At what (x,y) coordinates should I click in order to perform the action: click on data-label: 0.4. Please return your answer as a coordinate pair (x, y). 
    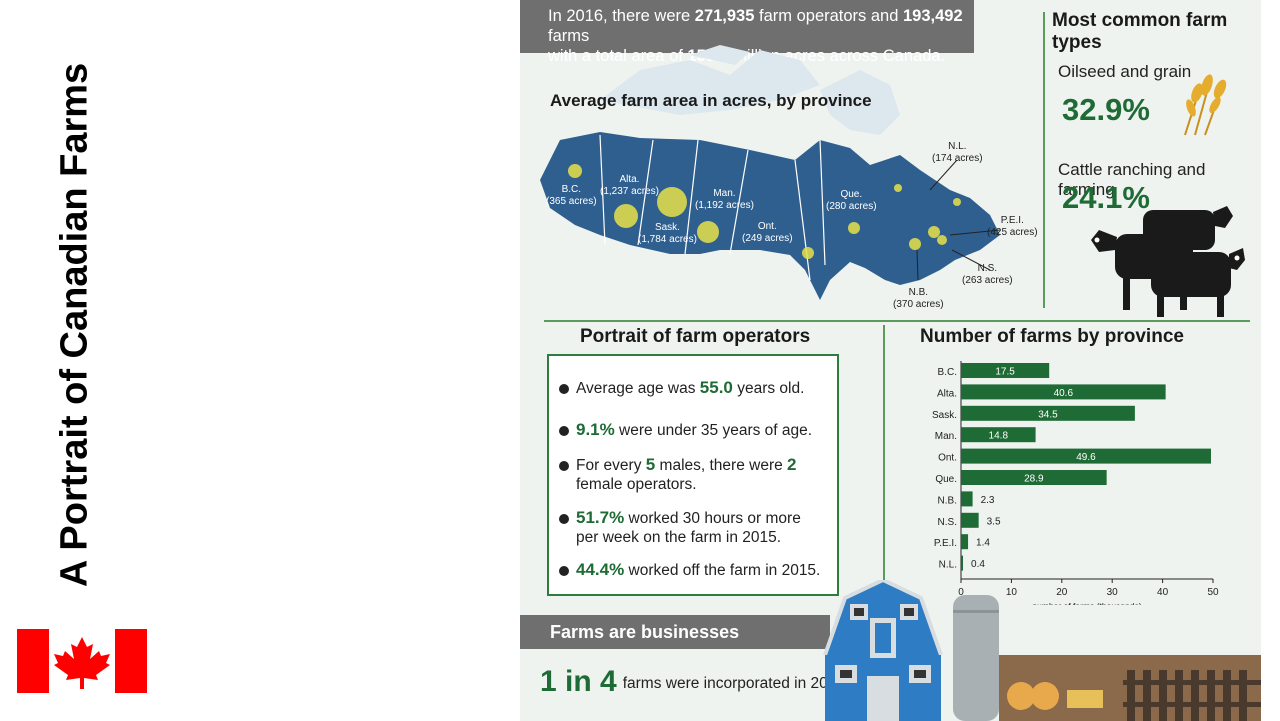
    Looking at the image, I should click on (978, 564).